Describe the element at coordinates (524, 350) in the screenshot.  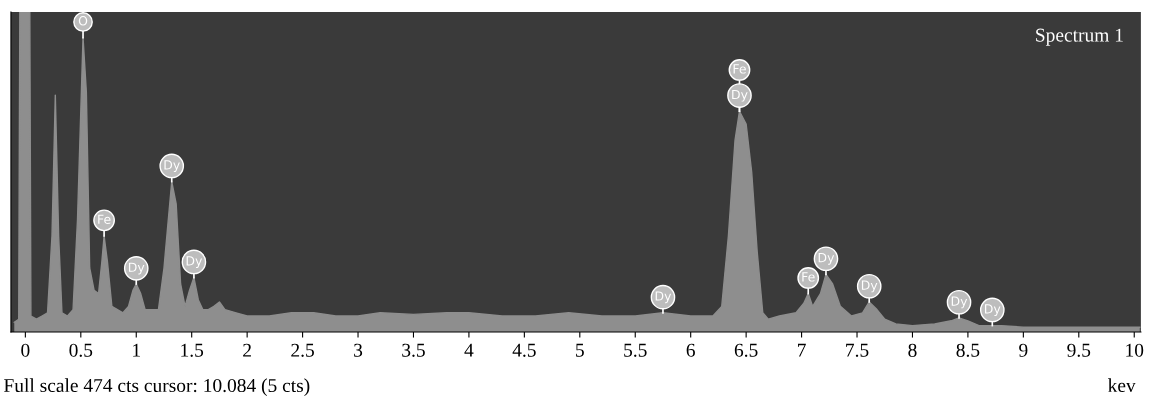
I see `x-tick-label: 4.5` at that location.